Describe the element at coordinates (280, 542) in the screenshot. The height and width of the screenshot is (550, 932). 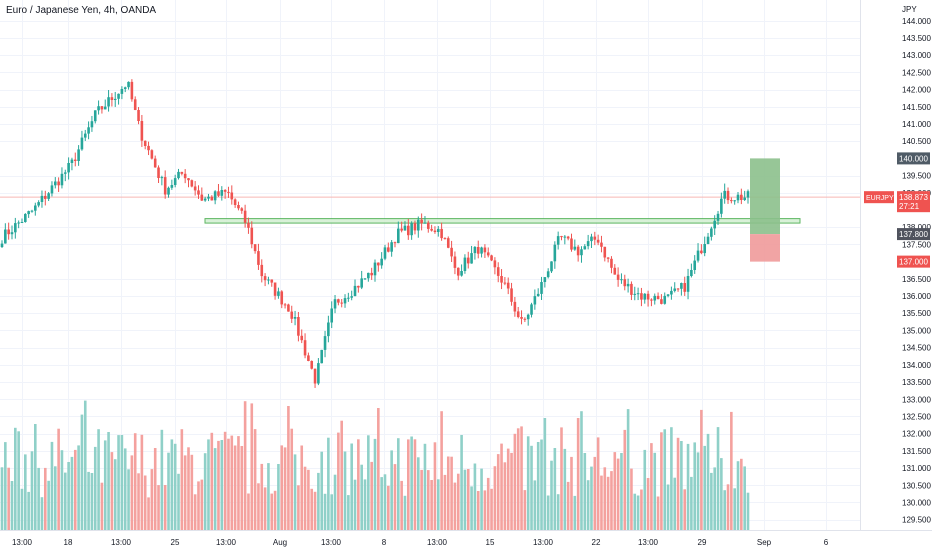
I see `x-tick-label: Aug` at that location.